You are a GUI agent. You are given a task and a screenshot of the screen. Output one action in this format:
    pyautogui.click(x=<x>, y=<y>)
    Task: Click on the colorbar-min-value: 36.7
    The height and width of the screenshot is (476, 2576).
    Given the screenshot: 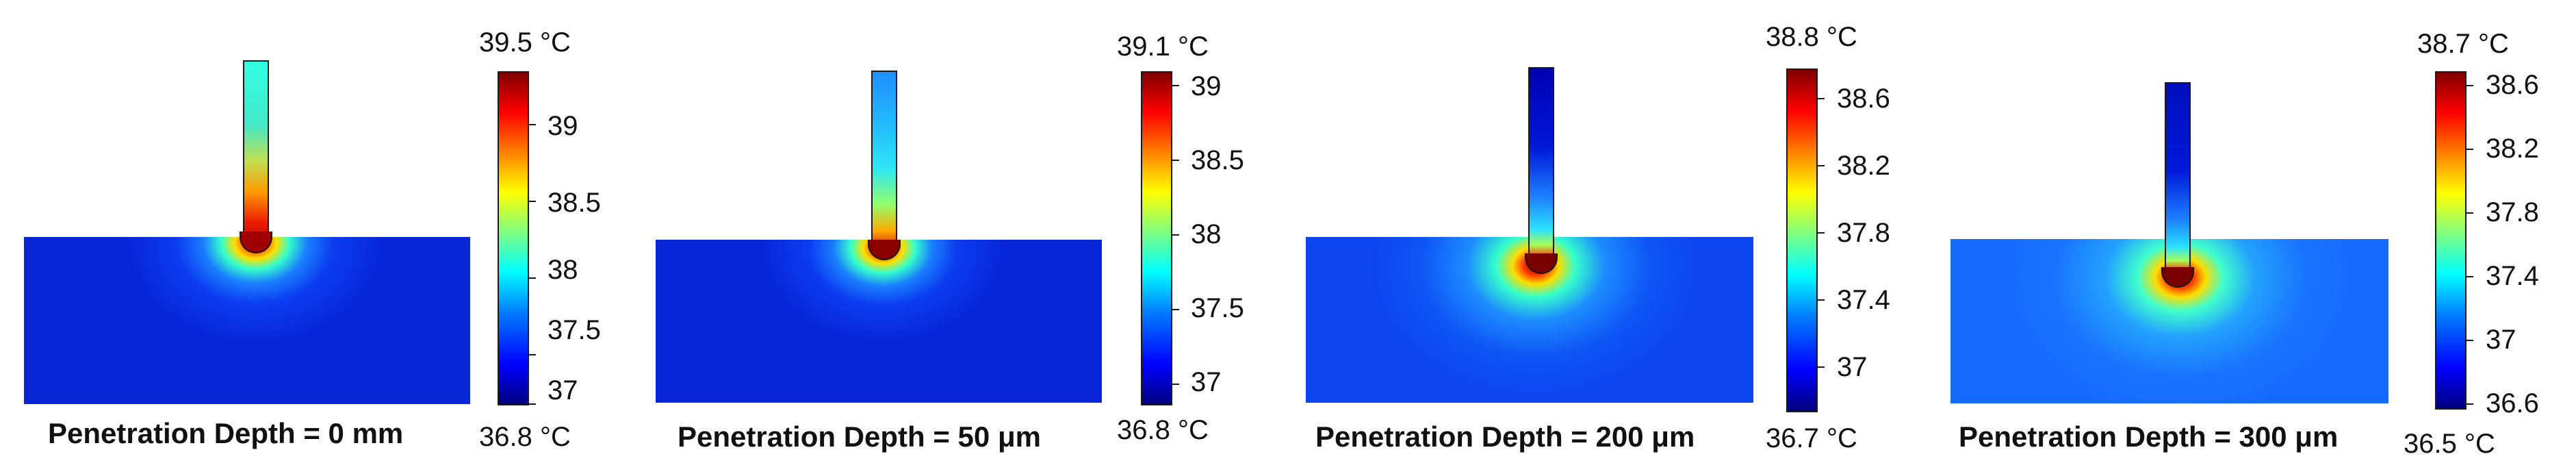 What is the action you would take?
    pyautogui.click(x=1792, y=438)
    